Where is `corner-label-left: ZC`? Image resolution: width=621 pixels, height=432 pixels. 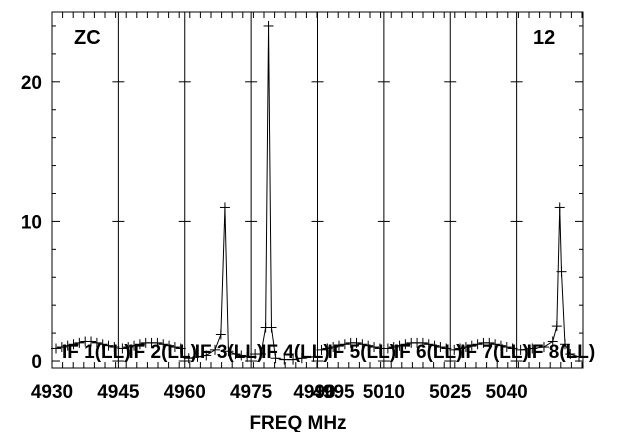
corner-label-left: ZC is located at coordinates (87, 38).